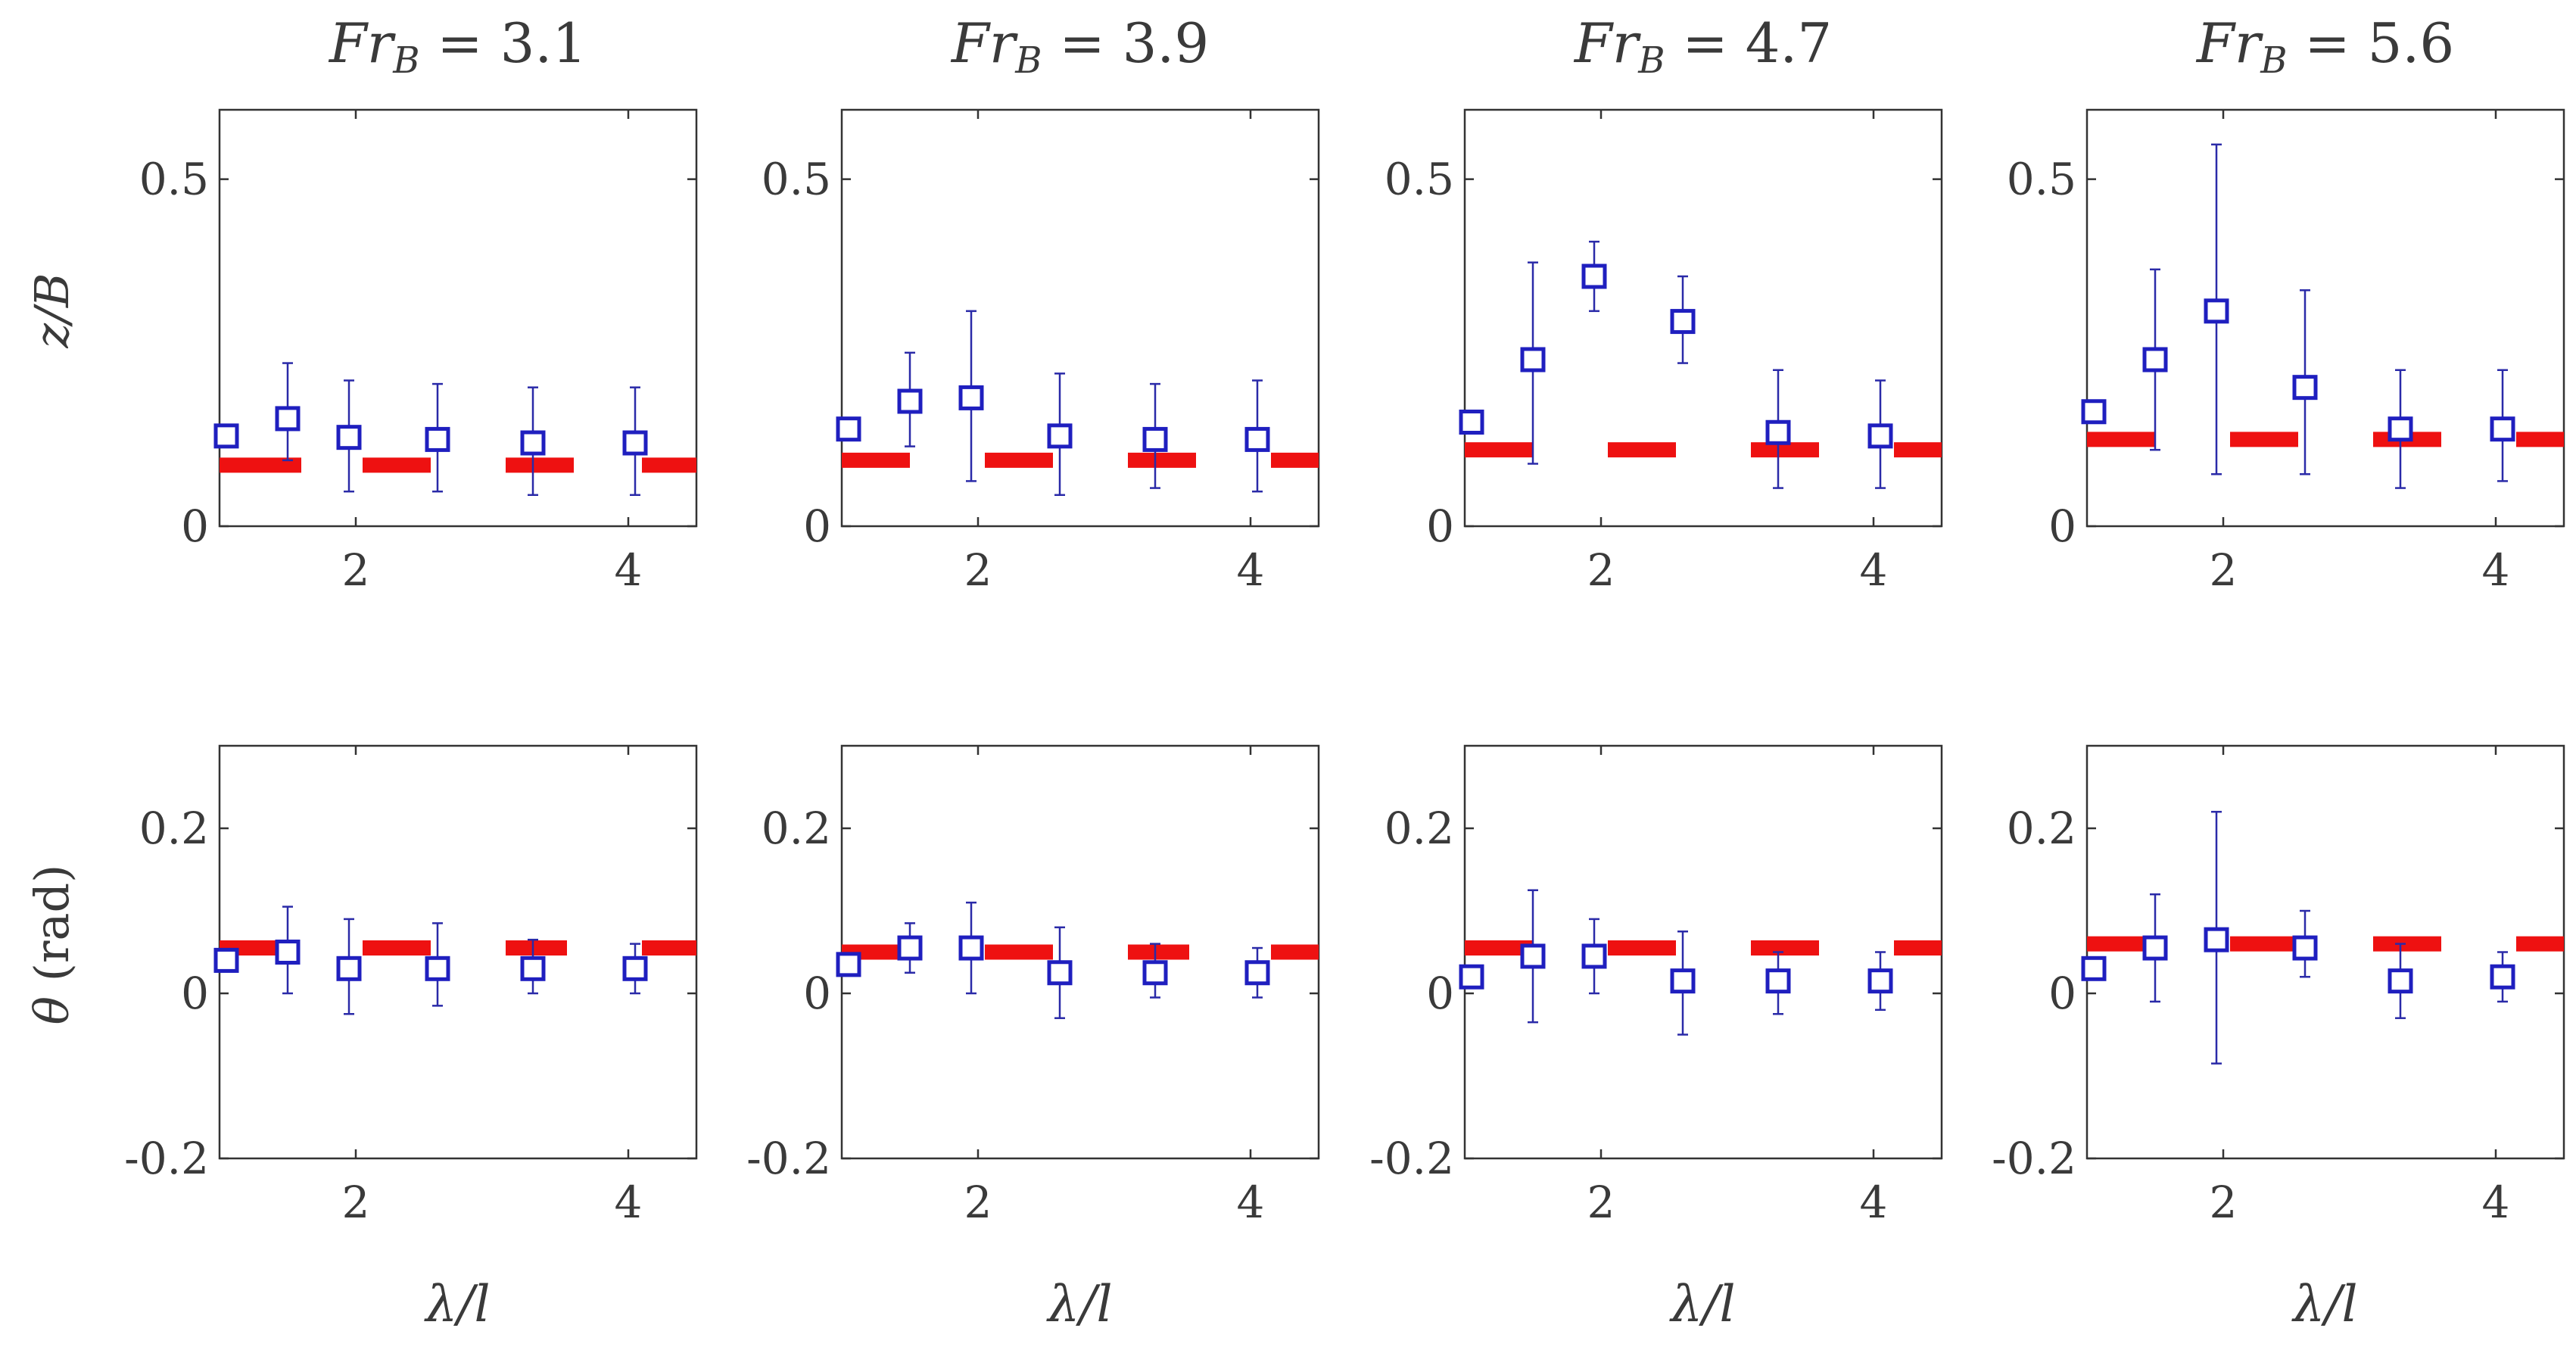 The width and height of the screenshot is (2576, 1353). I want to click on y-label-rest: /B, so click(51, 299).